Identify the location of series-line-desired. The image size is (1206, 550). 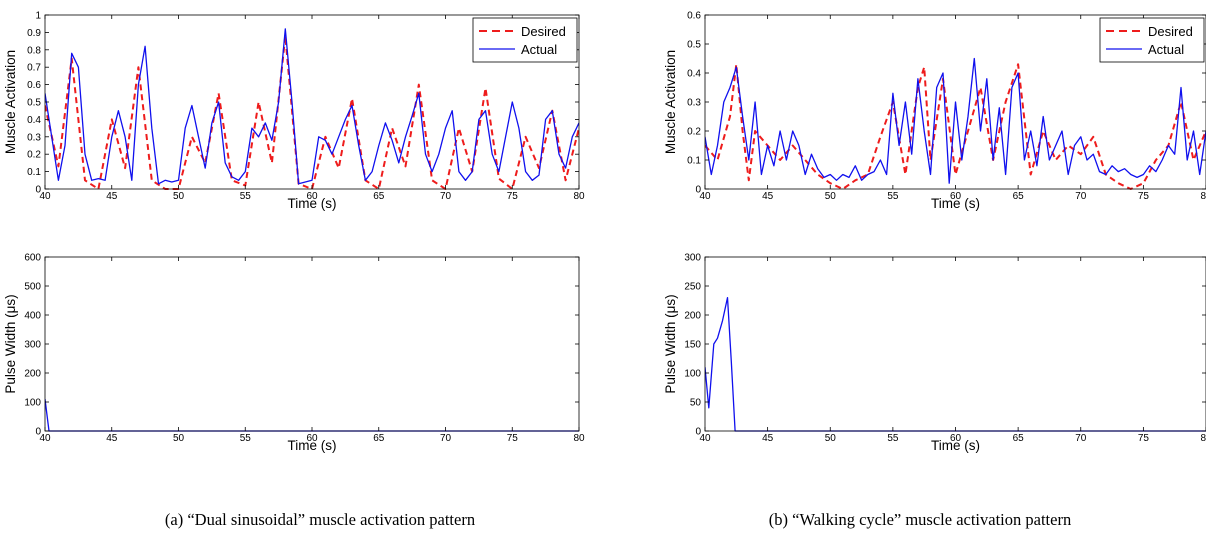
(955, 126).